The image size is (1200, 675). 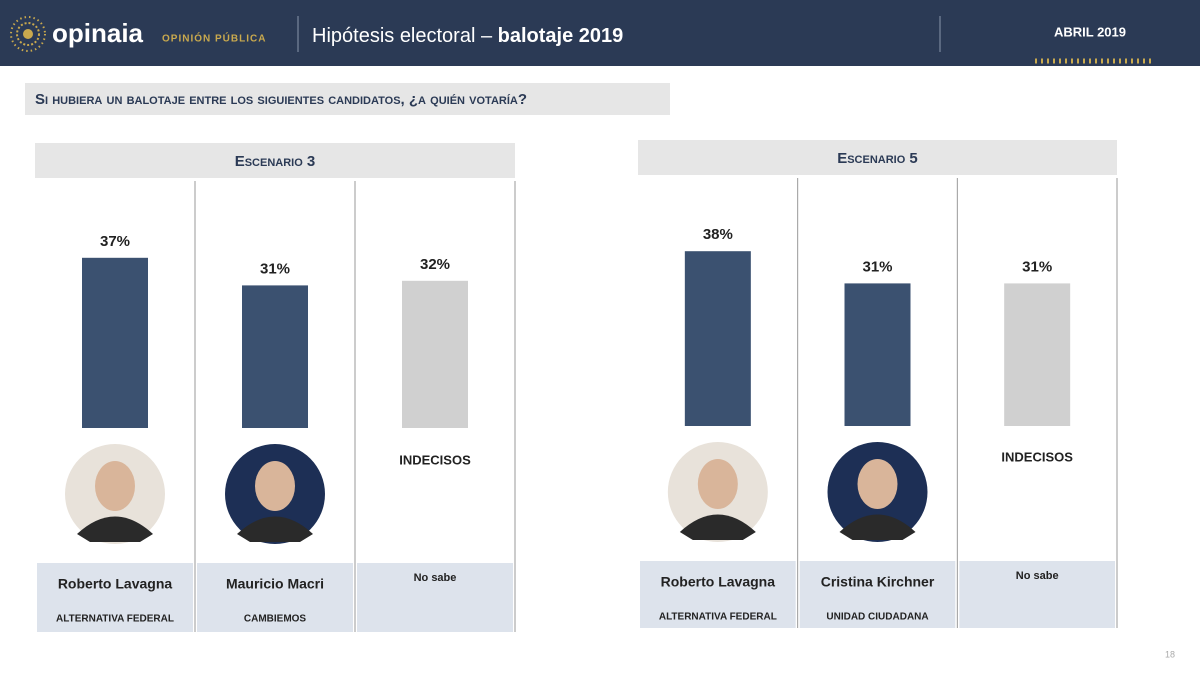 What do you see at coordinates (877, 617) in the screenshot?
I see `party-label: UNIDAD CIUDADANA` at bounding box center [877, 617].